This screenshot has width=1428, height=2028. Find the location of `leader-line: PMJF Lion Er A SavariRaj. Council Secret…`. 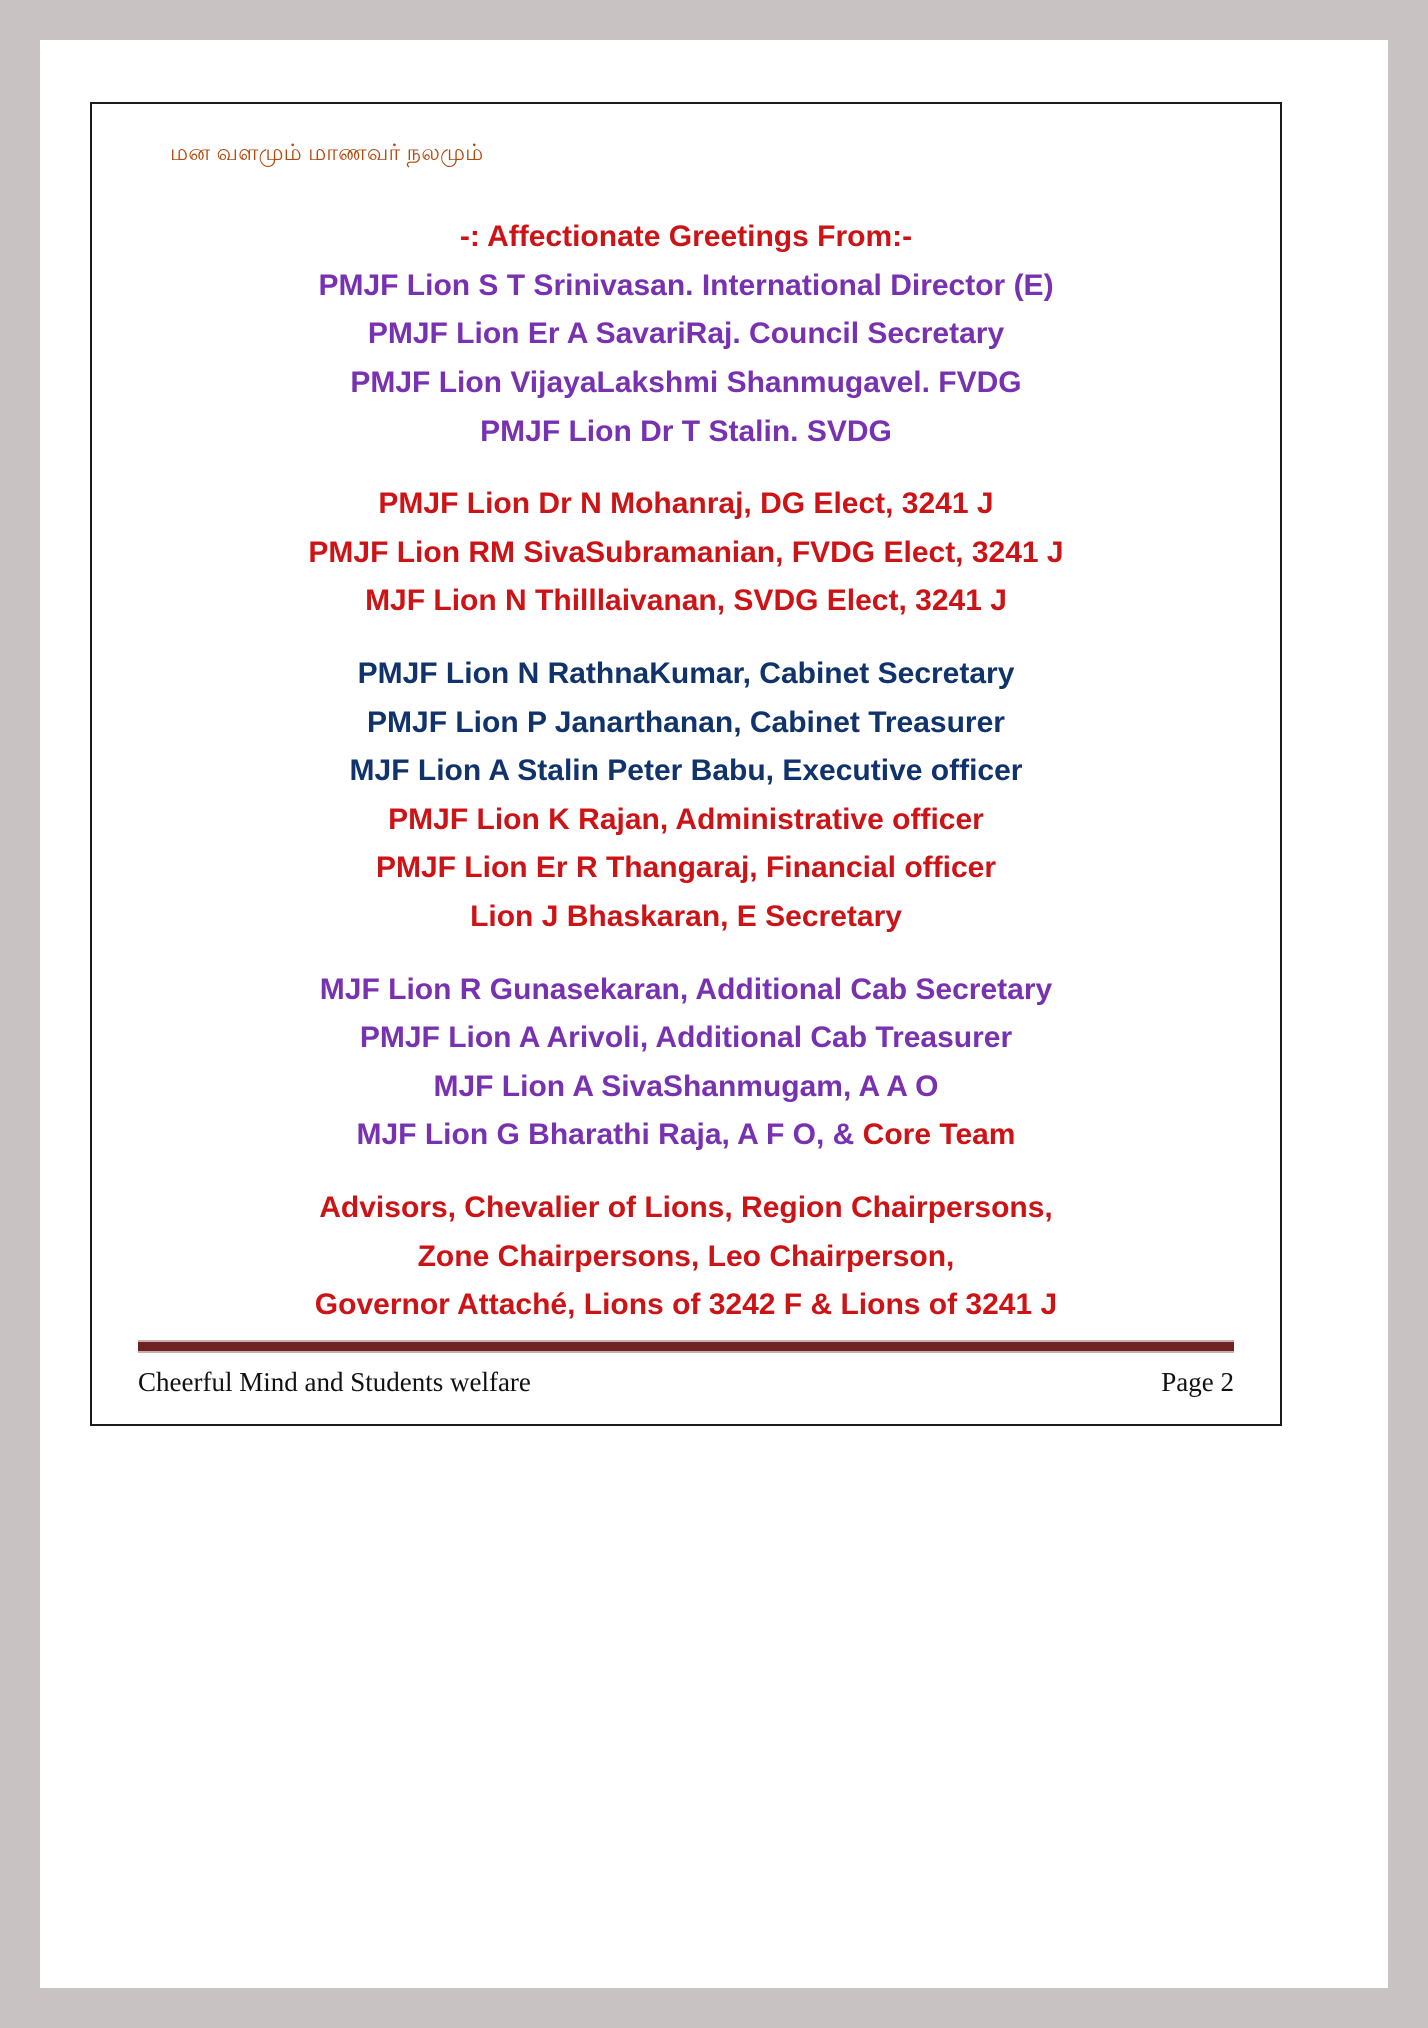

leader-line: PMJF Lion Er A SavariRaj. Council Secret… is located at coordinates (686, 334).